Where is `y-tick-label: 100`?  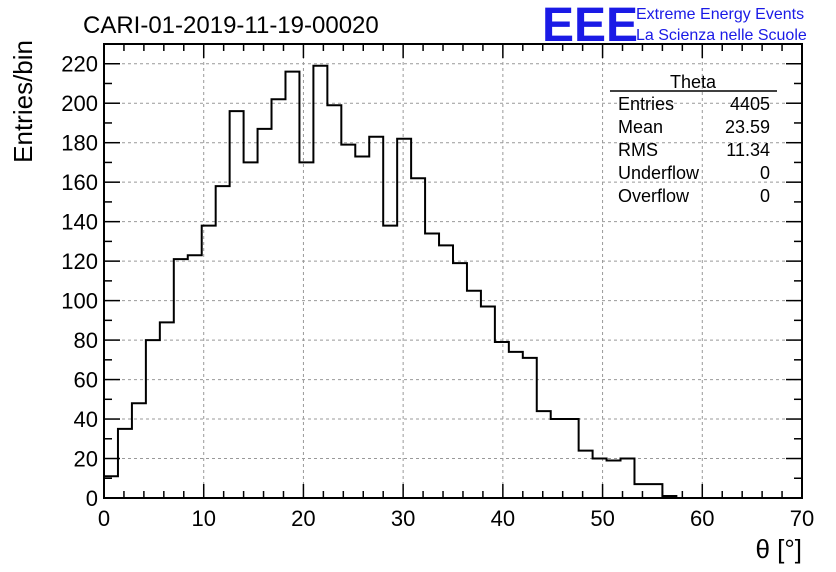
y-tick-label: 100 is located at coordinates (79, 301).